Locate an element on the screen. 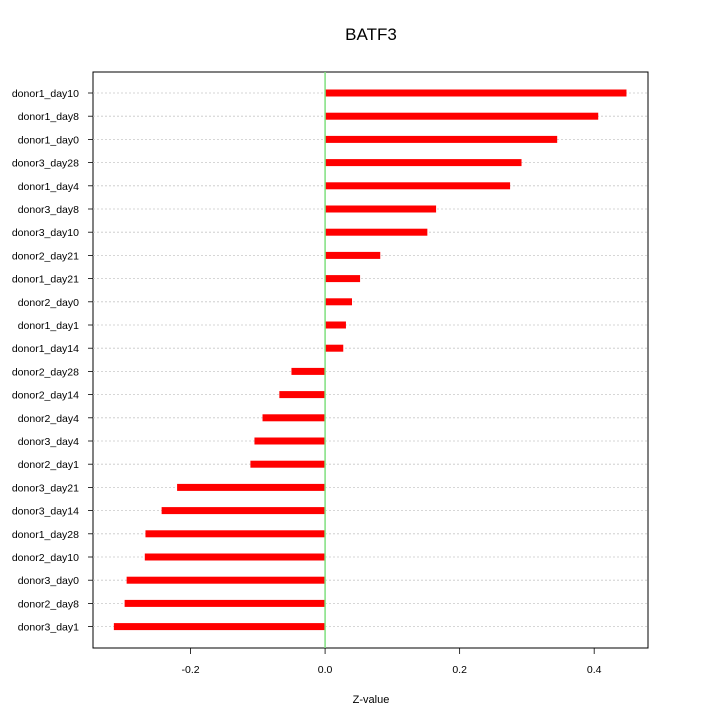 This screenshot has width=720, height=725. y-tick-label: donor2_day10 is located at coordinates (45, 558).